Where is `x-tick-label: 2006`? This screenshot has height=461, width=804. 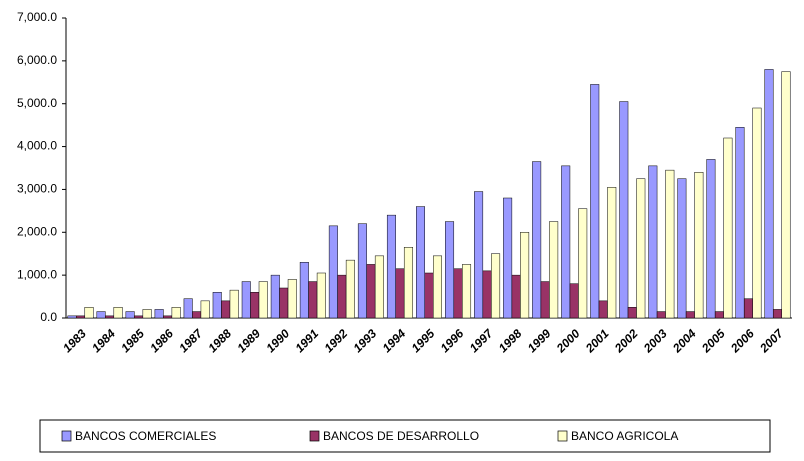
x-tick-label: 2006 is located at coordinates (742, 341).